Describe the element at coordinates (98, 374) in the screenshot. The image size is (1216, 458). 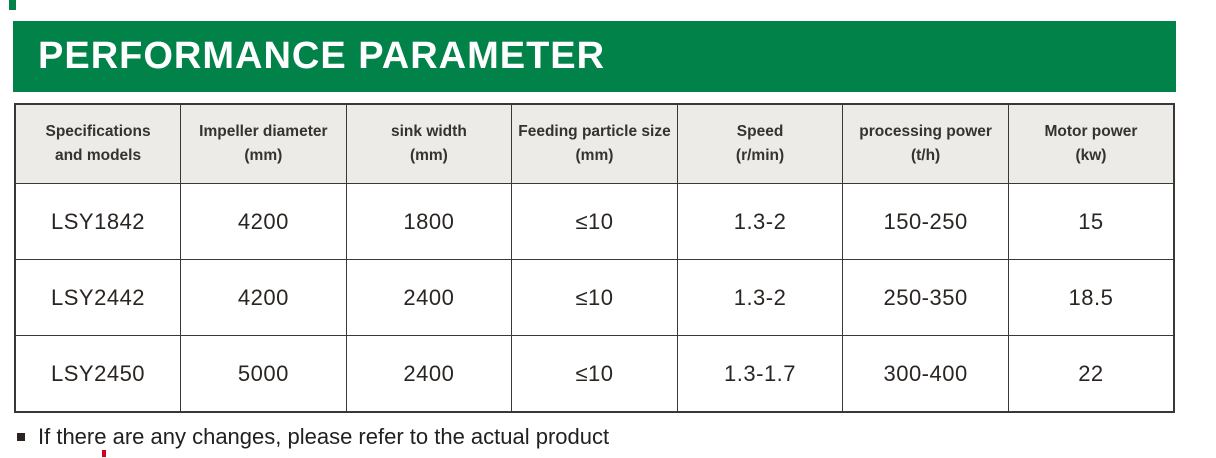
I see `model-cell: LSY2450` at that location.